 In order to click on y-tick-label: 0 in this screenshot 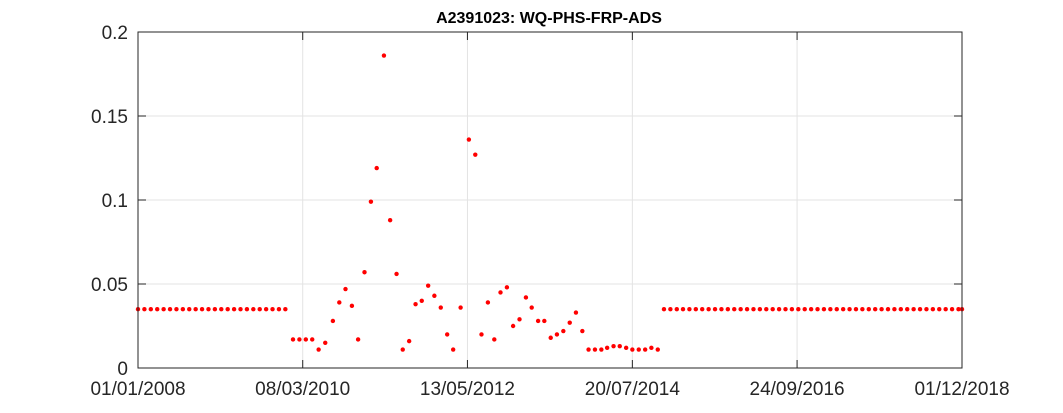, I will do `click(122, 369)`.